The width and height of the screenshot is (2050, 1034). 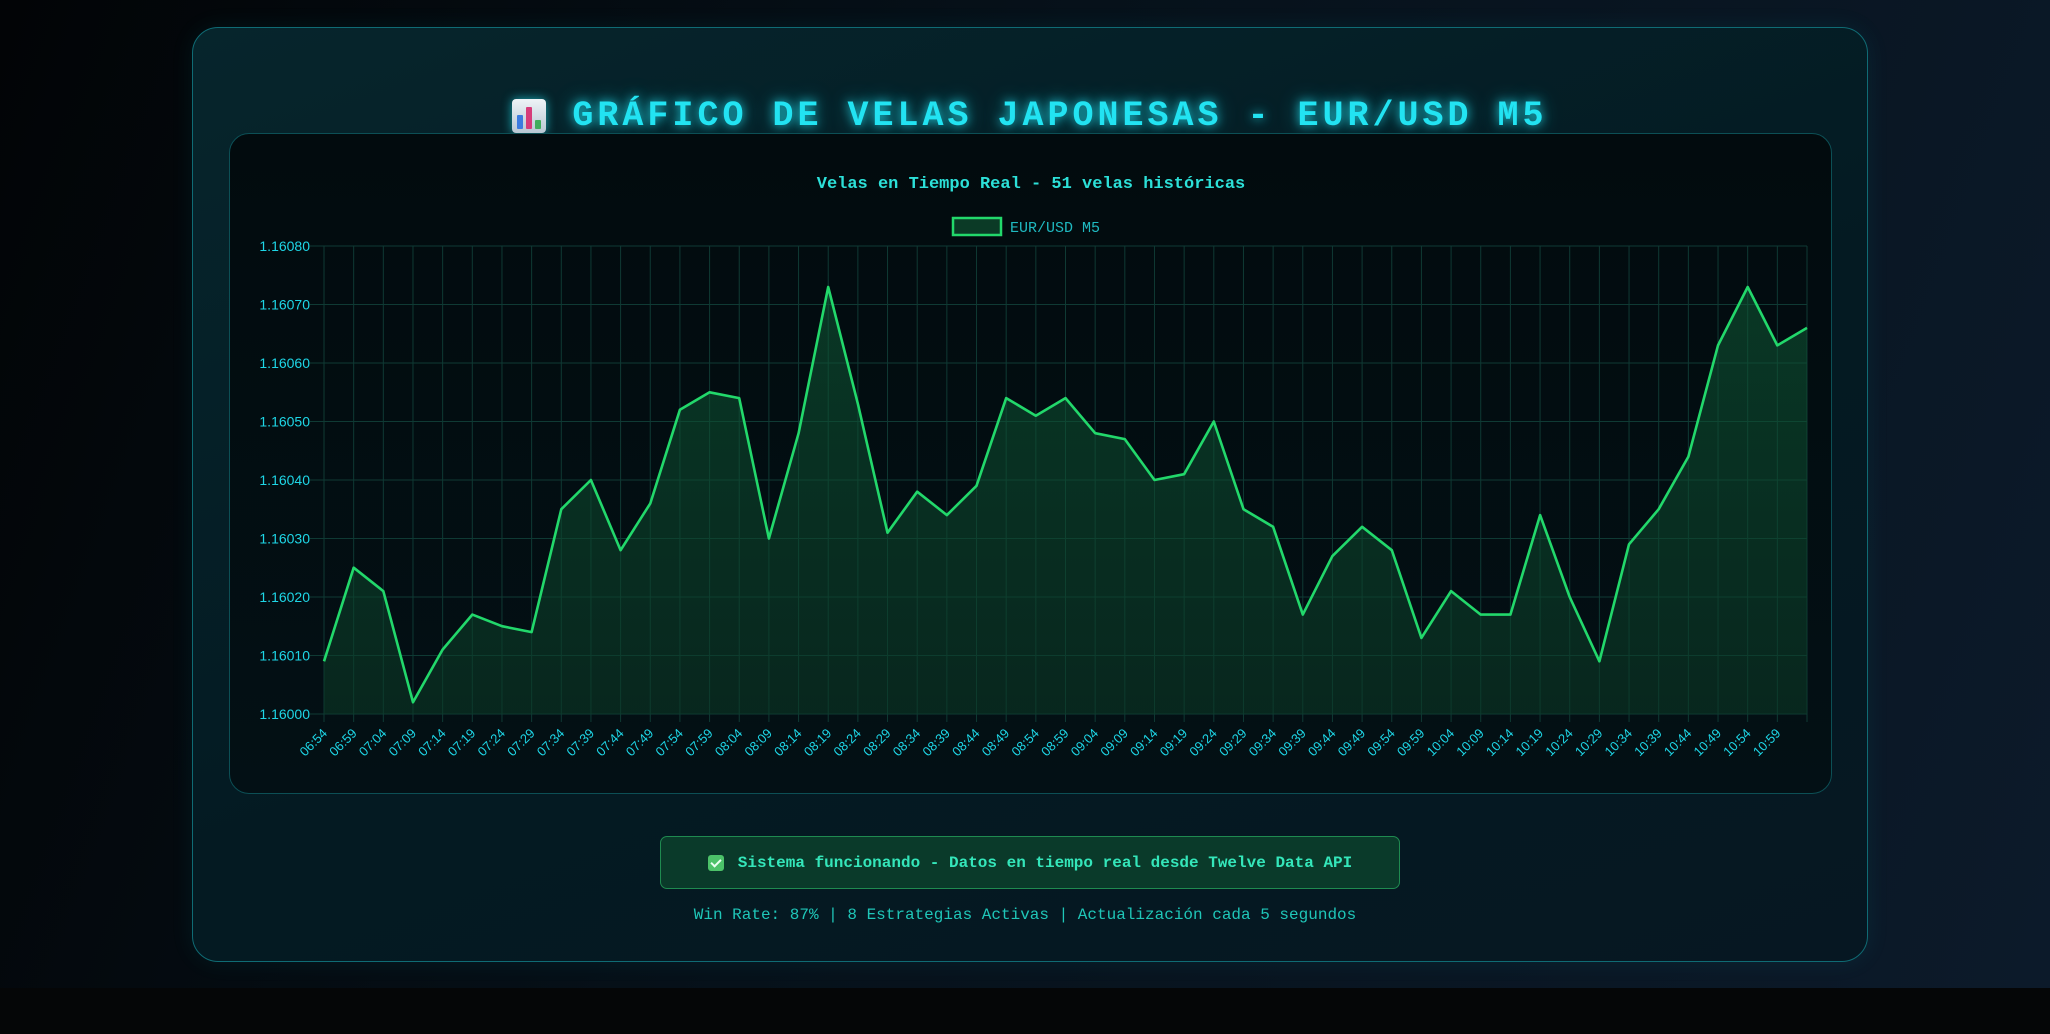 I want to click on legend-label: EUR/USD M5, so click(x=1055, y=228).